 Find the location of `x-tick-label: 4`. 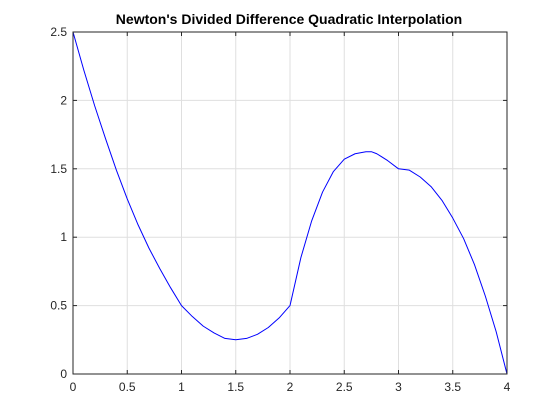

x-tick-label: 4 is located at coordinates (507, 387).